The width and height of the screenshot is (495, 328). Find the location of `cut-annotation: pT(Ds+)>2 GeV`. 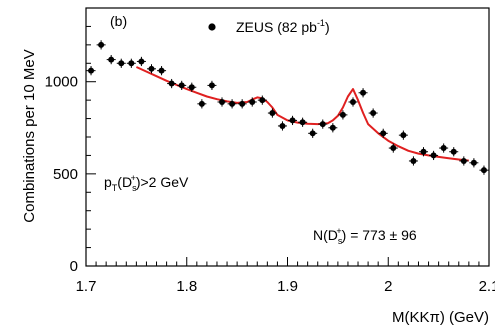

cut-annotation: pT(Ds+)>2 GeV is located at coordinates (146, 183).